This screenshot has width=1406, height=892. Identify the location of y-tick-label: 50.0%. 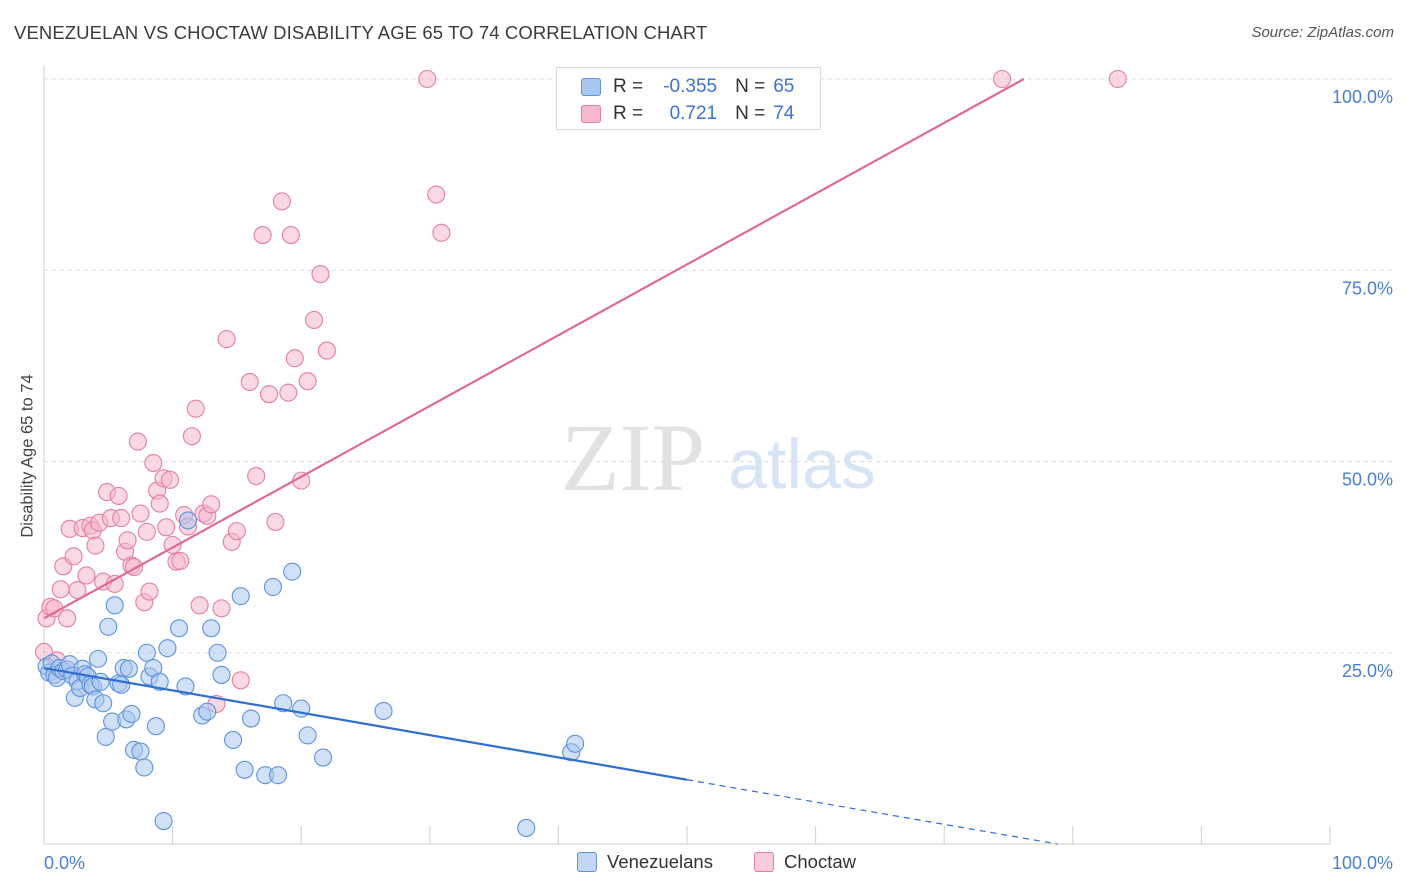
(1367, 480).